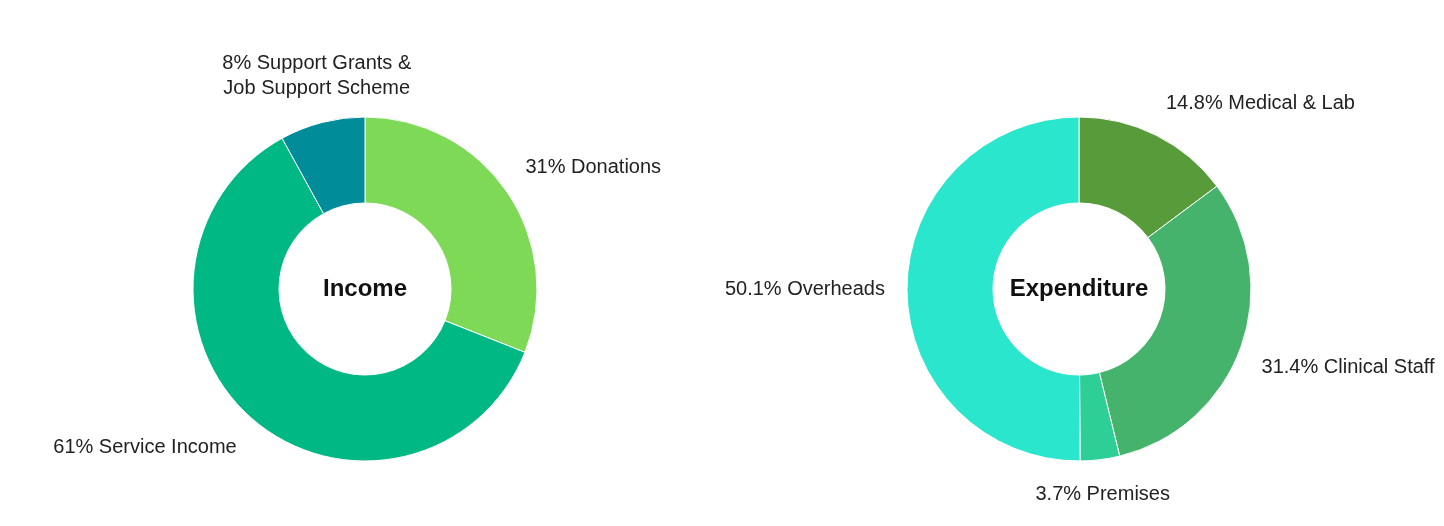 The width and height of the screenshot is (1444, 526). What do you see at coordinates (317, 75) in the screenshot?
I see `slice-label: 8% Support Grants & Job Support Scheme` at bounding box center [317, 75].